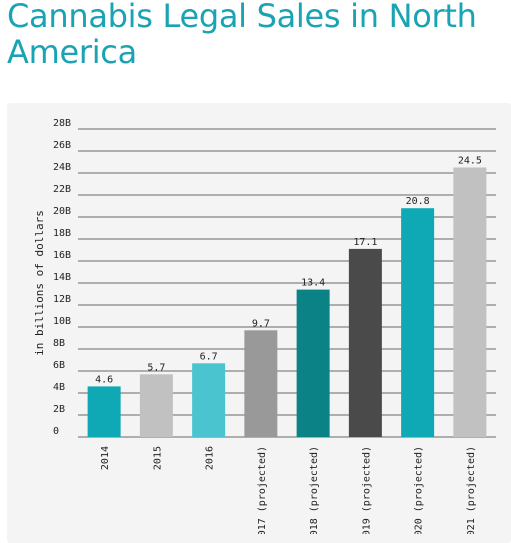  What do you see at coordinates (62, 233) in the screenshot?
I see `y-tick-label: 18B` at bounding box center [62, 233].